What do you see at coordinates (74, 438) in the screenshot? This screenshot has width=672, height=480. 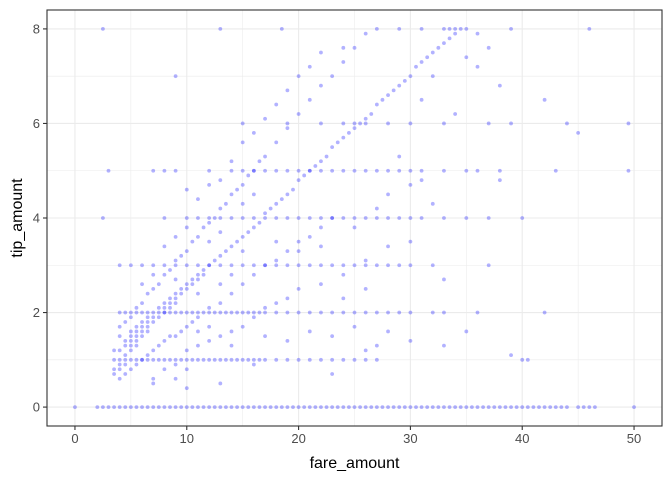 I see `x-tick-label: 0` at bounding box center [74, 438].